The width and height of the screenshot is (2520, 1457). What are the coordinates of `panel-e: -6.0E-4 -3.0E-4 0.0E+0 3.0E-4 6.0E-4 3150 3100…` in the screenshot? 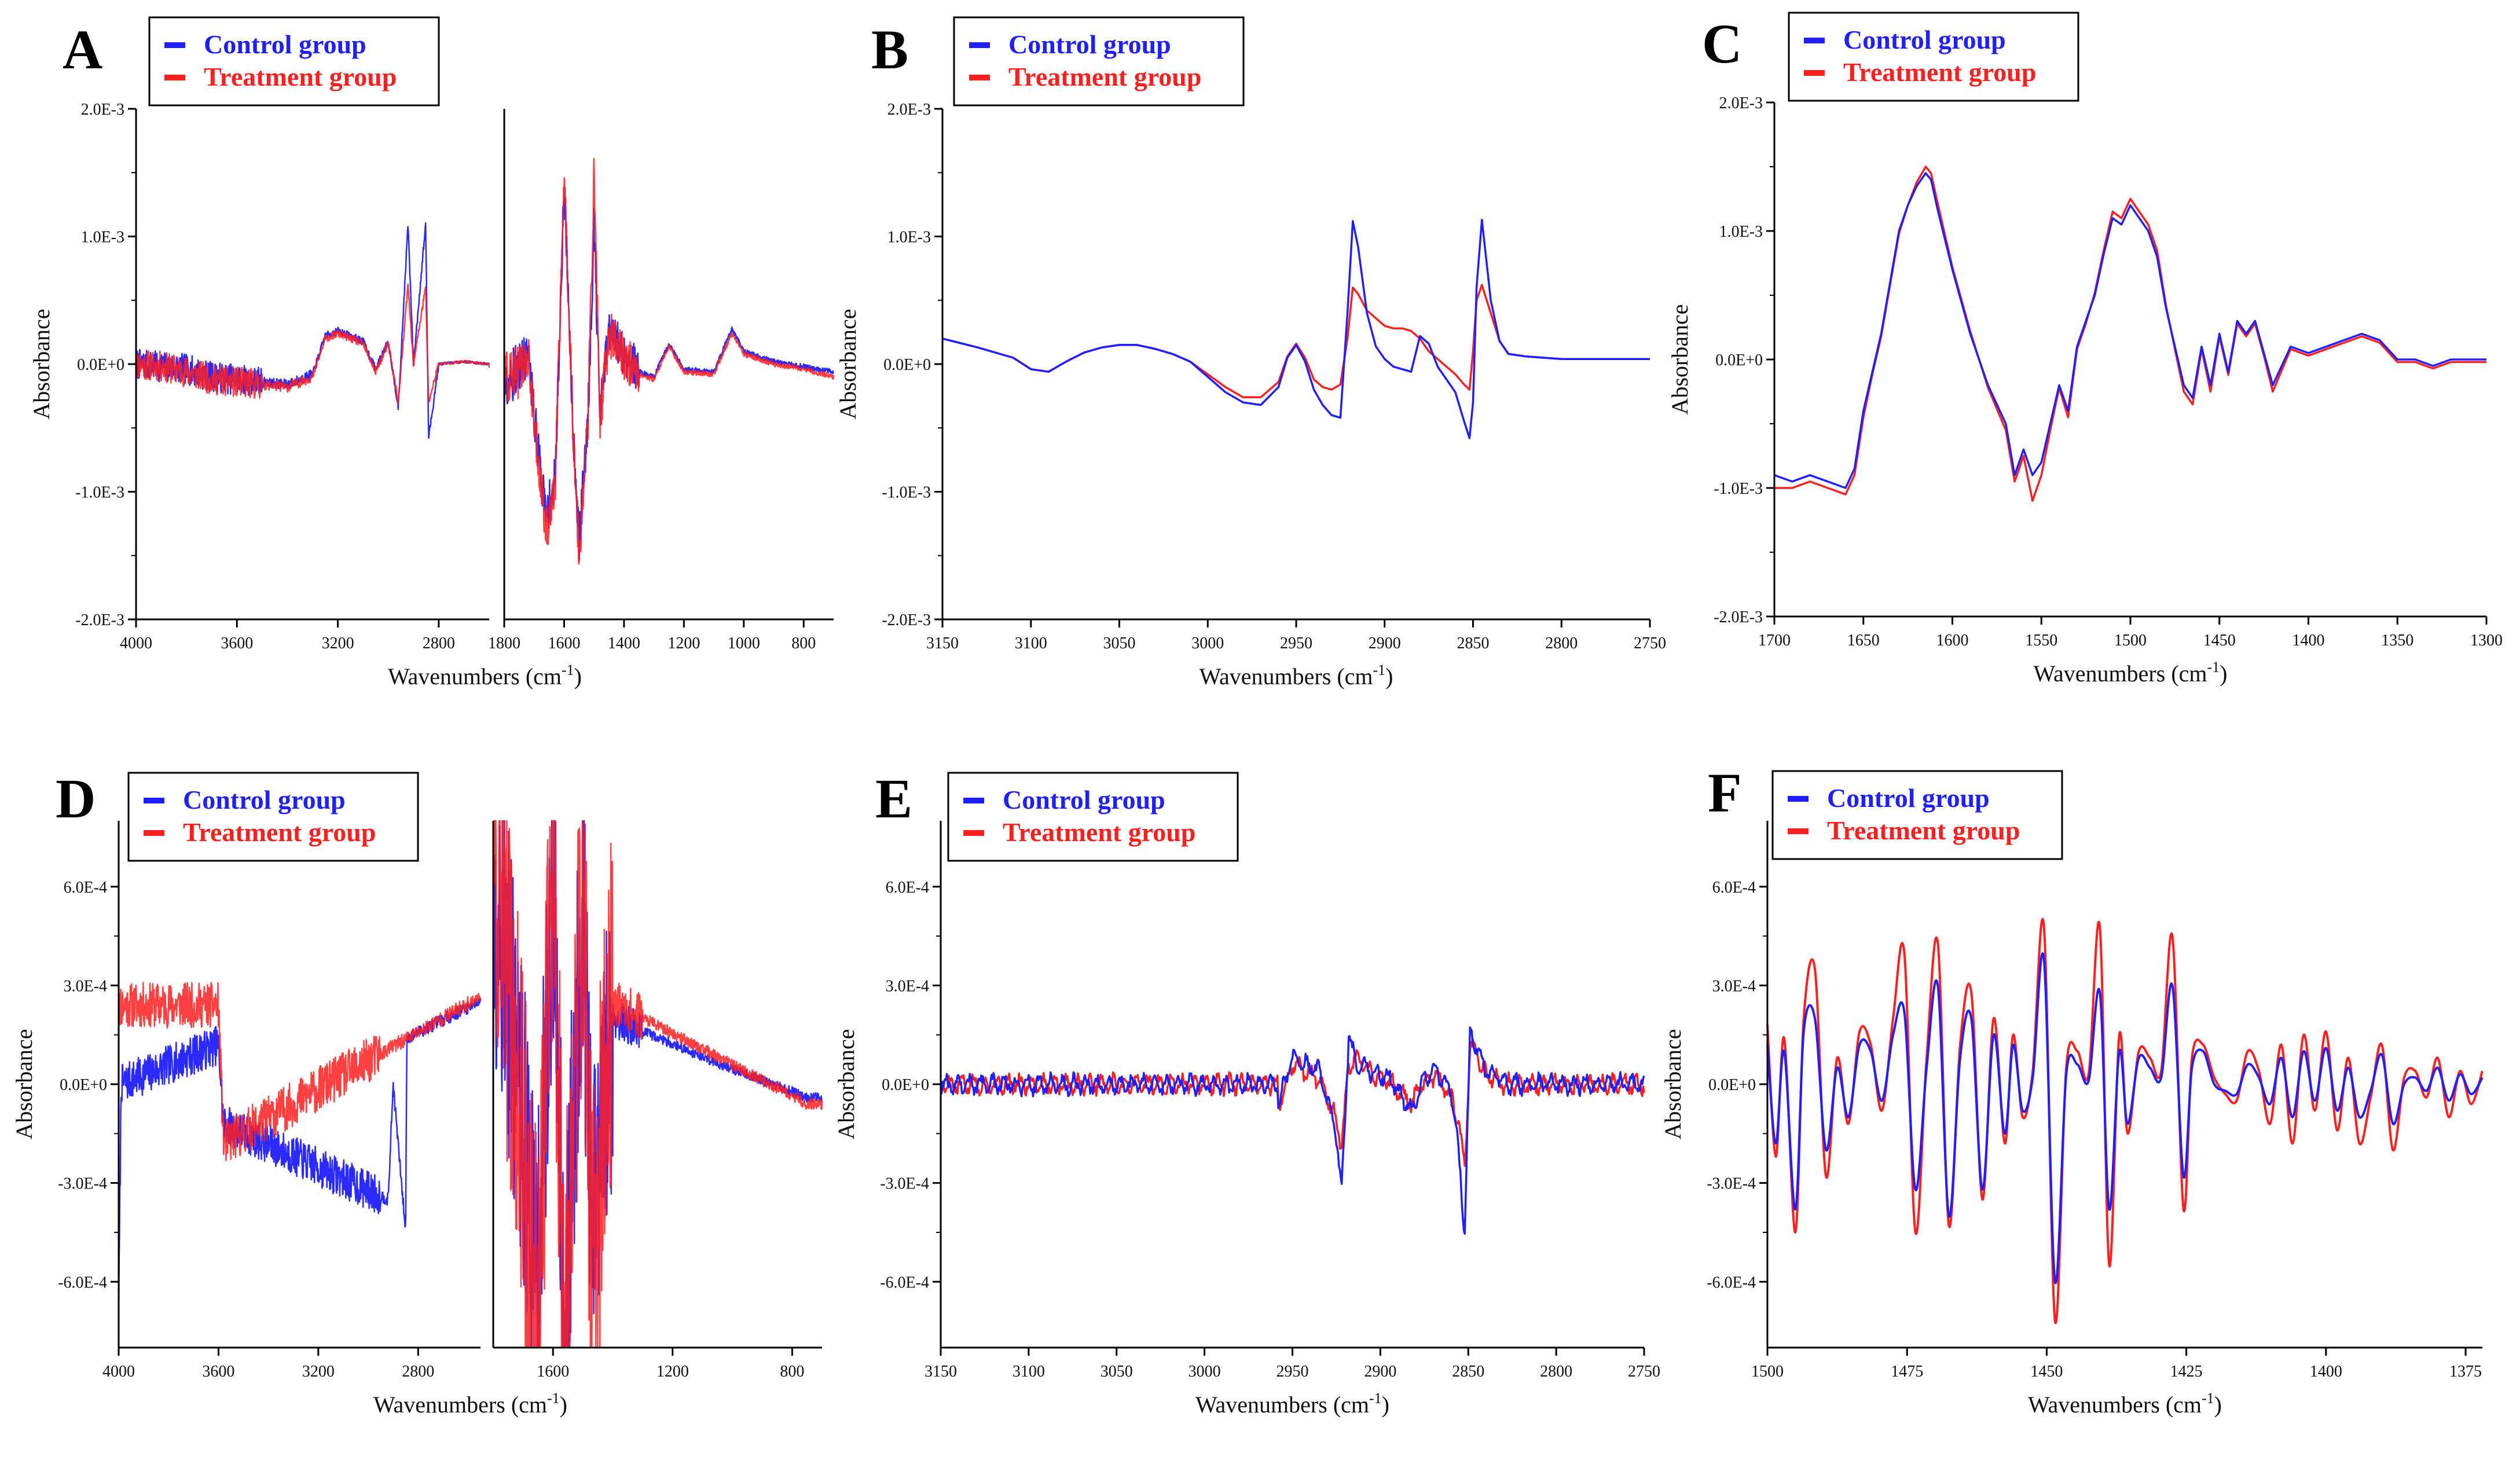 It's located at (1246, 1093).